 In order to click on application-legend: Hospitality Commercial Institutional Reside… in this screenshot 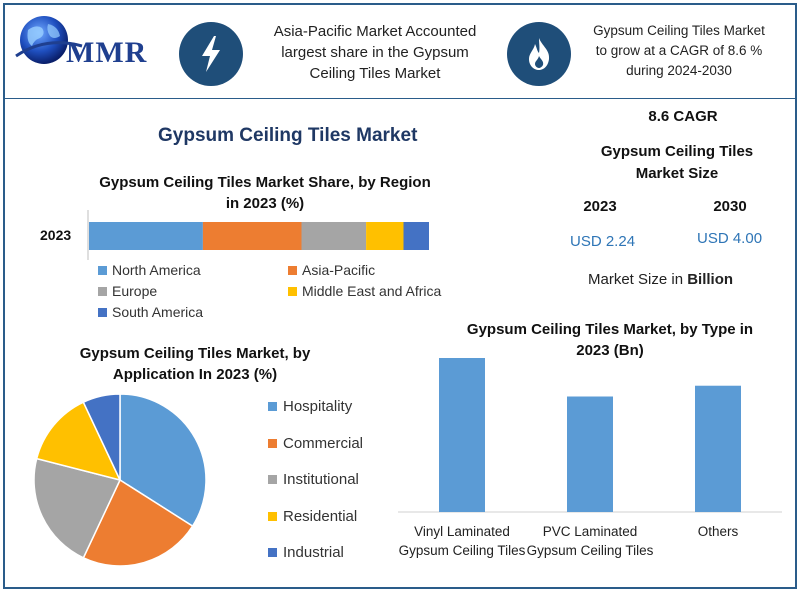, I will do `click(328, 483)`.